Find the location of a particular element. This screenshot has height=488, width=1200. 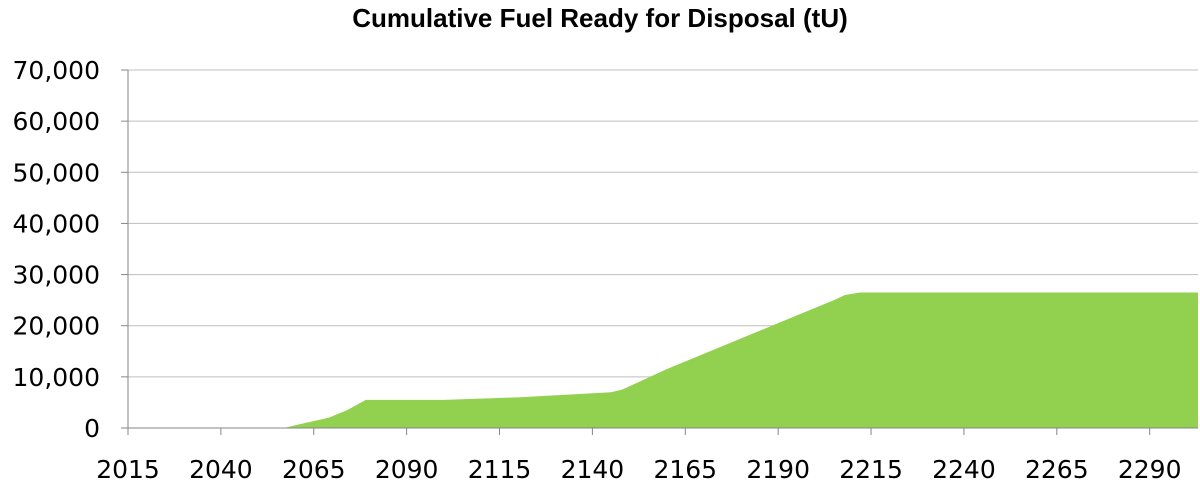

y-tick-label: 10,000 is located at coordinates (56, 377).